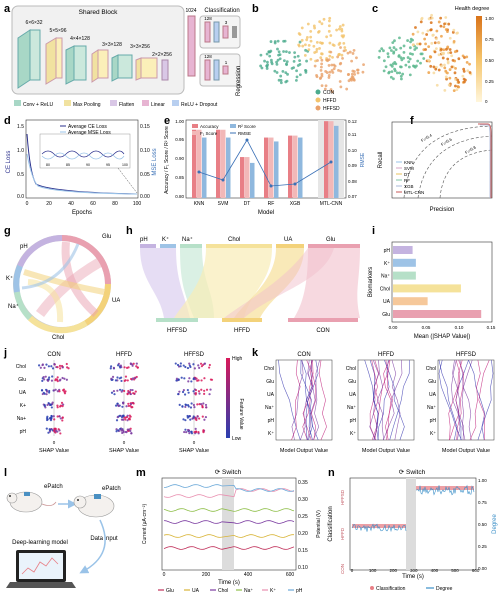  I want to click on svg-text: 200, so click(206, 575).